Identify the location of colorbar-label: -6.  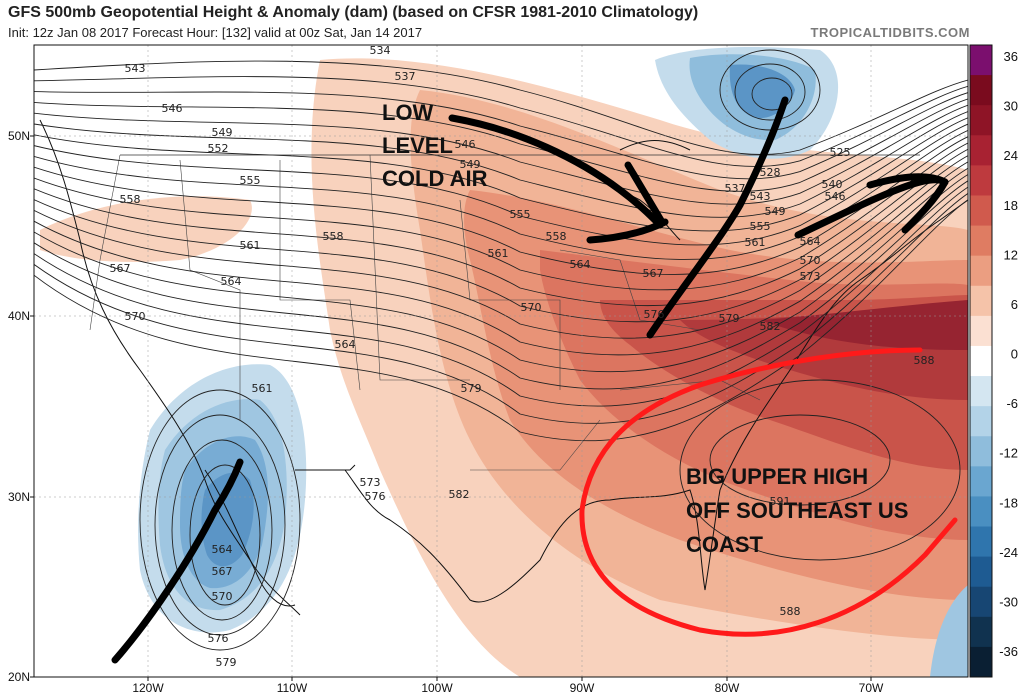
(1012, 403).